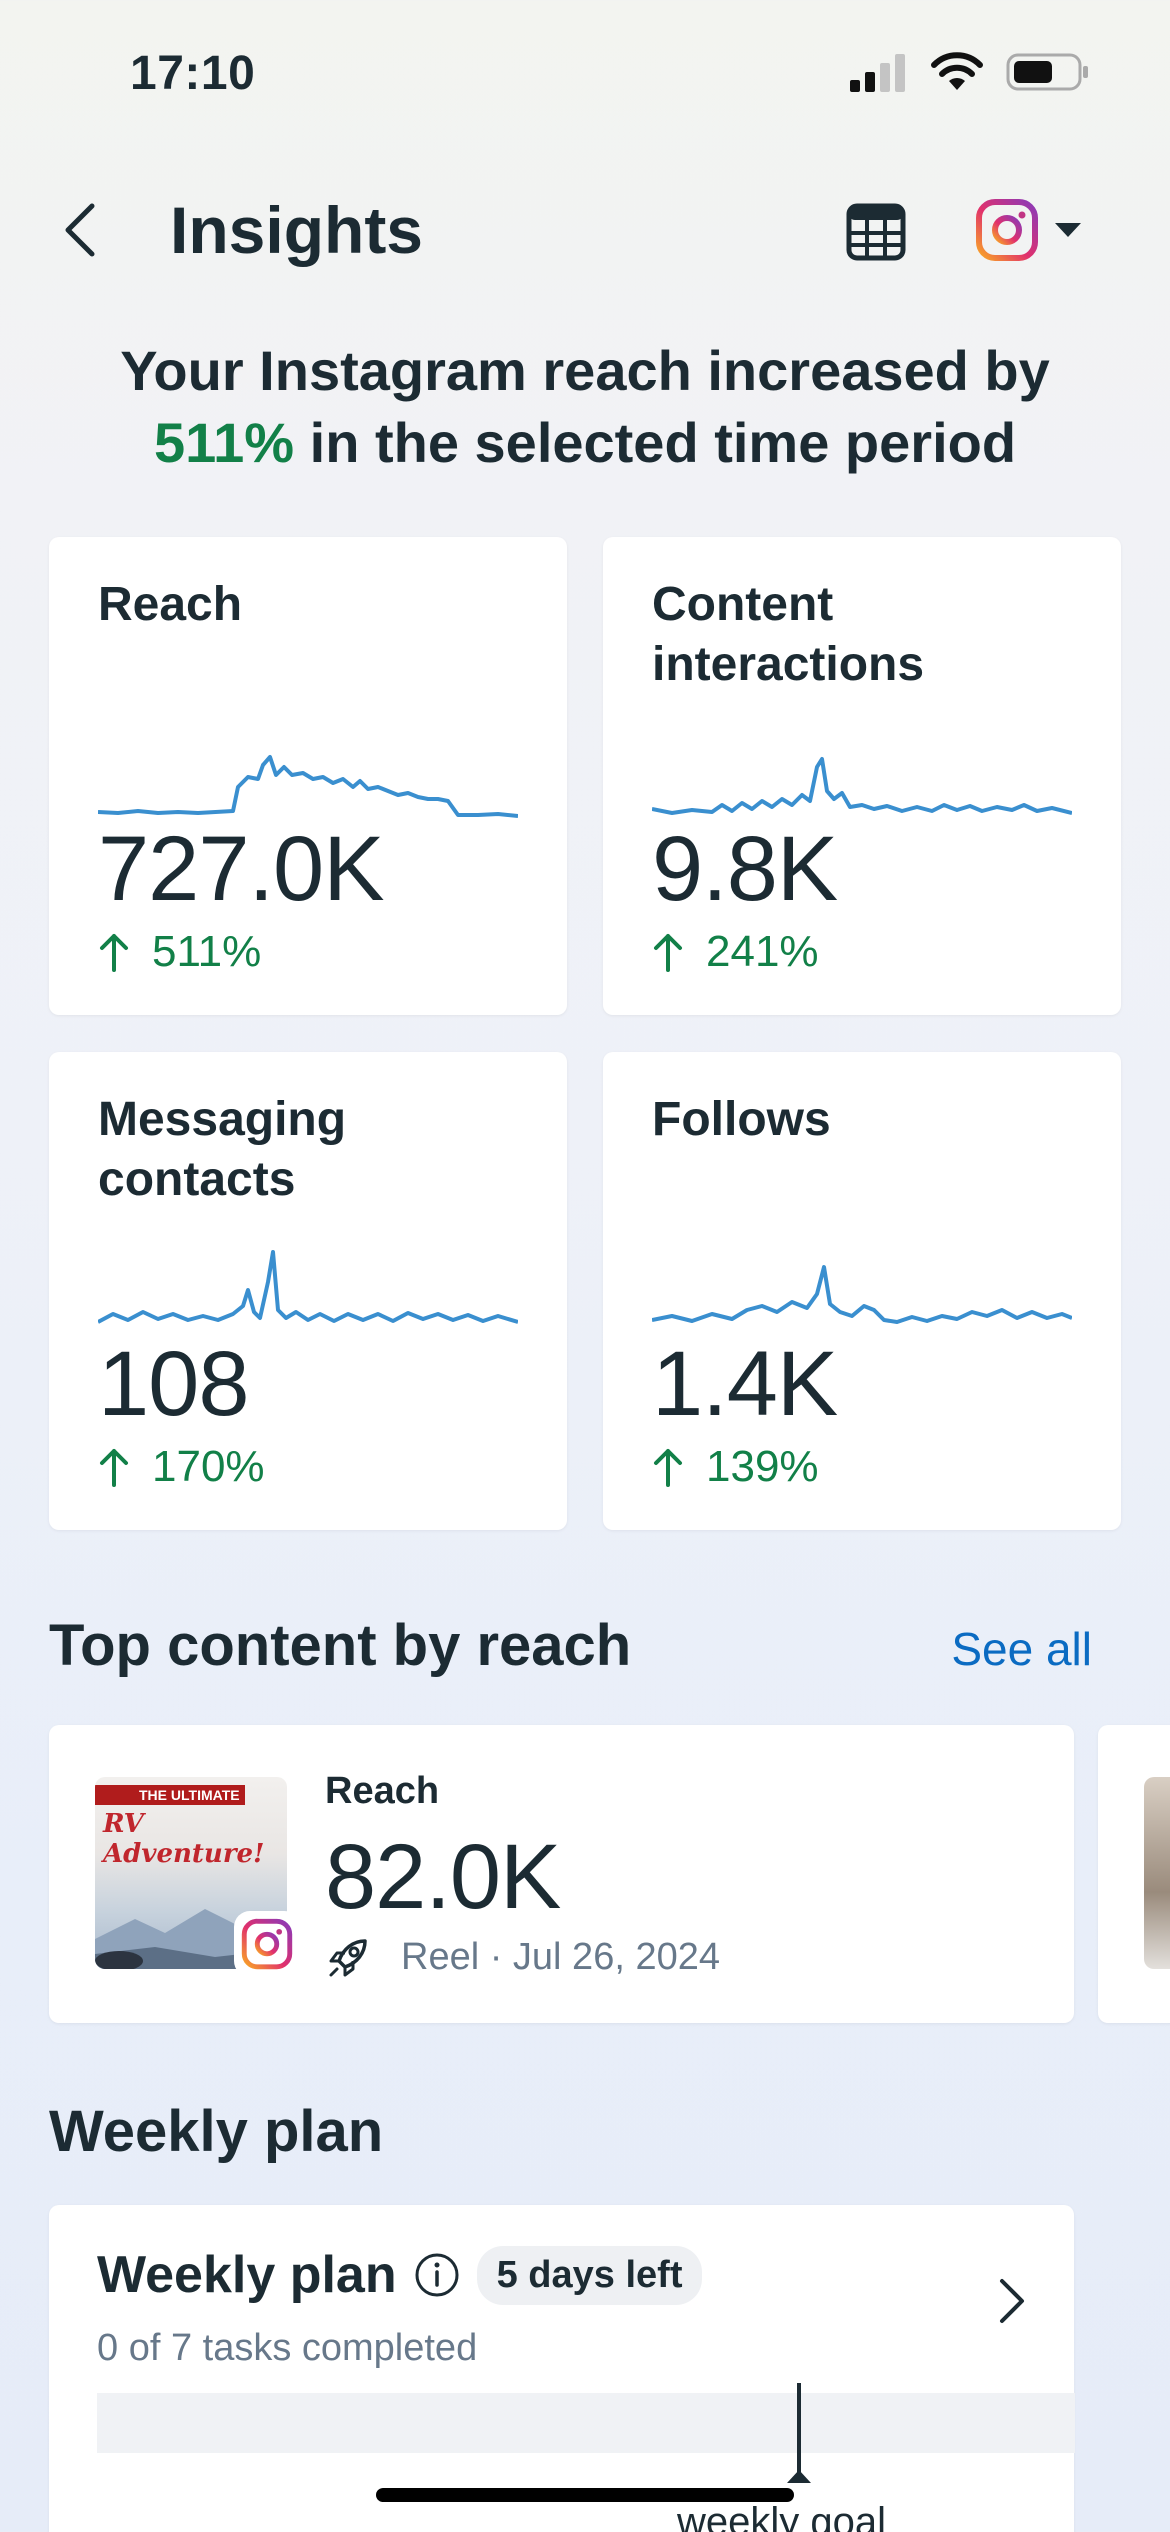 This screenshot has height=2532, width=1170. Describe the element at coordinates (400, 2275) in the screenshot. I see `weekly-plan-title-row: Weekly plan 5 days left` at that location.